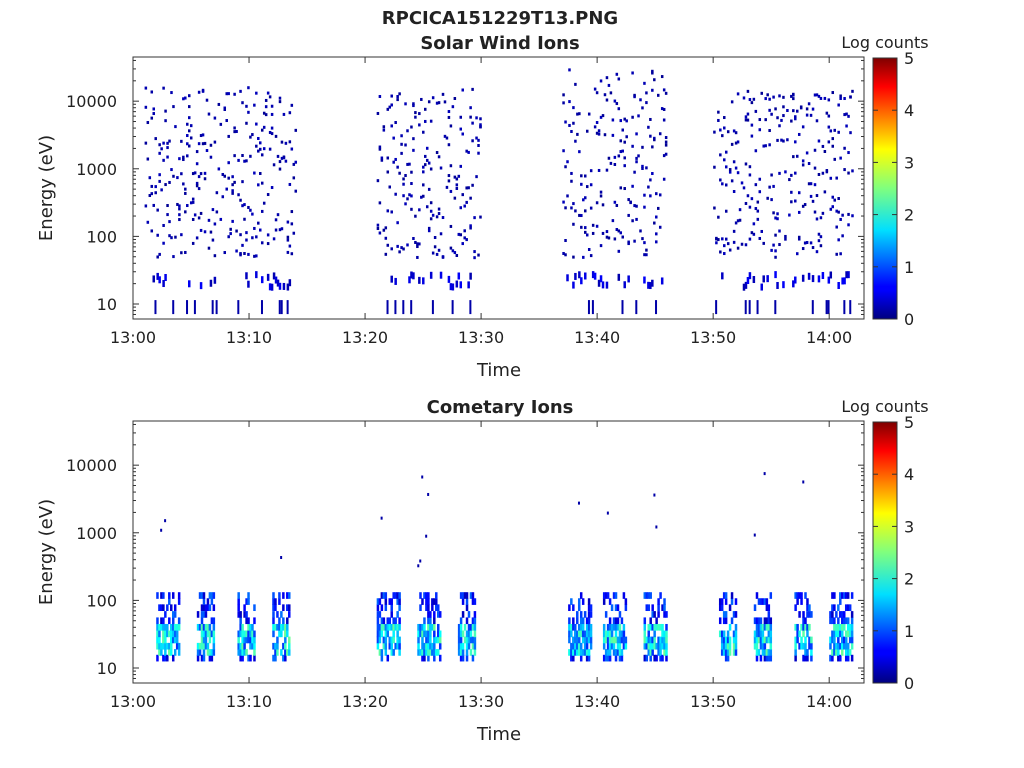 Image resolution: width=1024 pixels, height=768 pixels. I want to click on colorbar-label: Log counts, so click(884, 42).